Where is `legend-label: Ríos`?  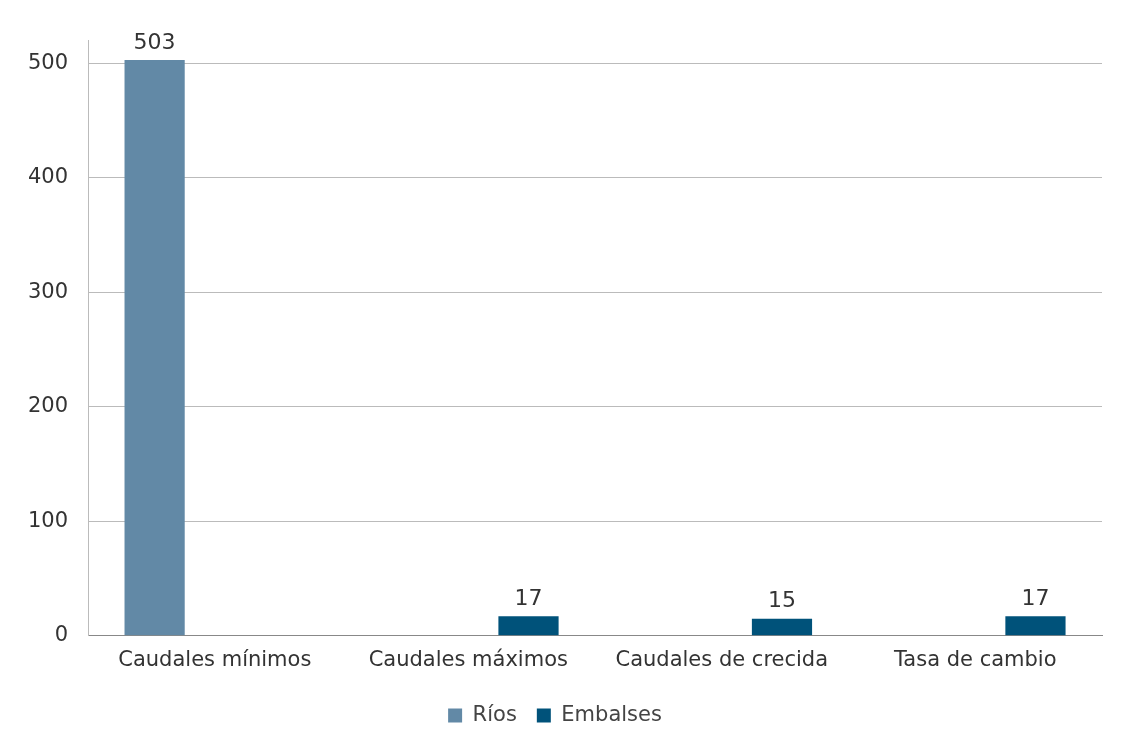 legend-label: Ríos is located at coordinates (494, 713).